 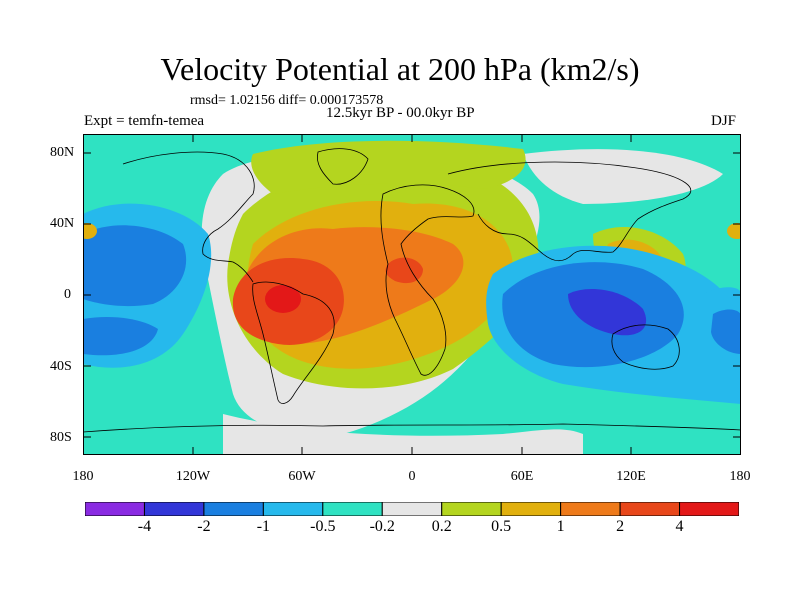 I want to click on lon-label-60w: 60W, so click(x=302, y=476).